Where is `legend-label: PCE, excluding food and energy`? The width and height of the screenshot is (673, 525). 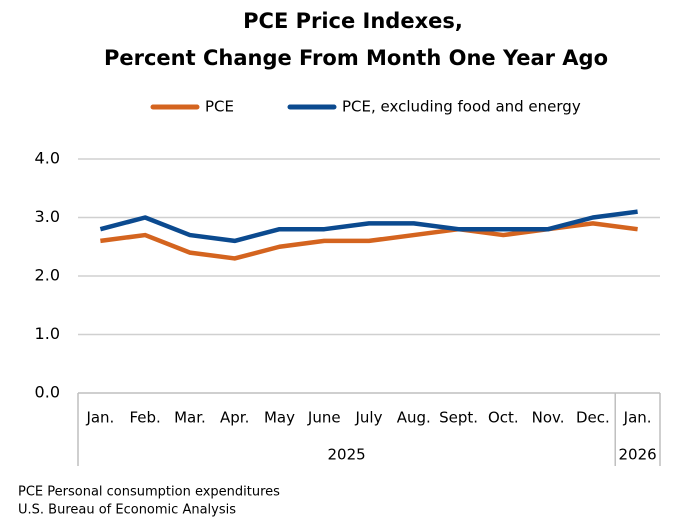 legend-label: PCE, excluding food and energy is located at coordinates (461, 107).